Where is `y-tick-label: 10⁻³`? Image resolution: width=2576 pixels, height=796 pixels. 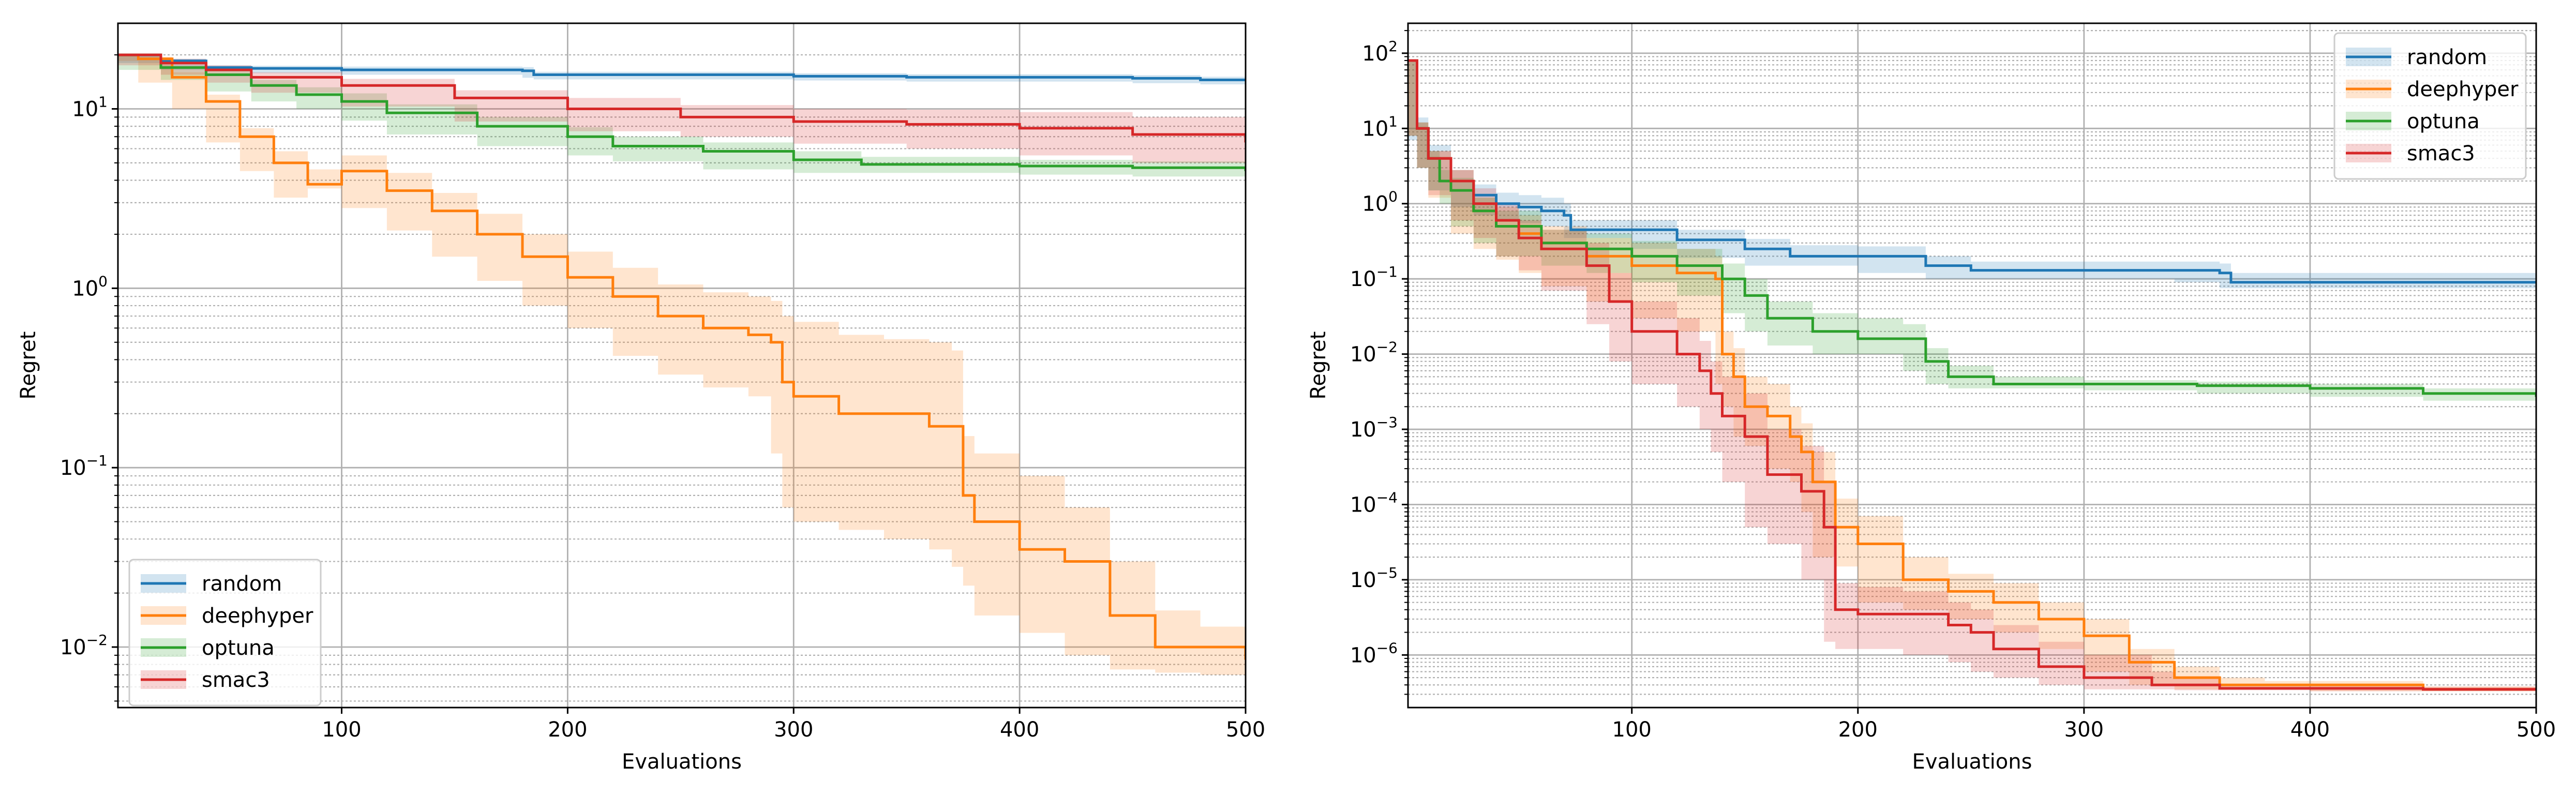 y-tick-label: 10⁻³ is located at coordinates (1374, 428).